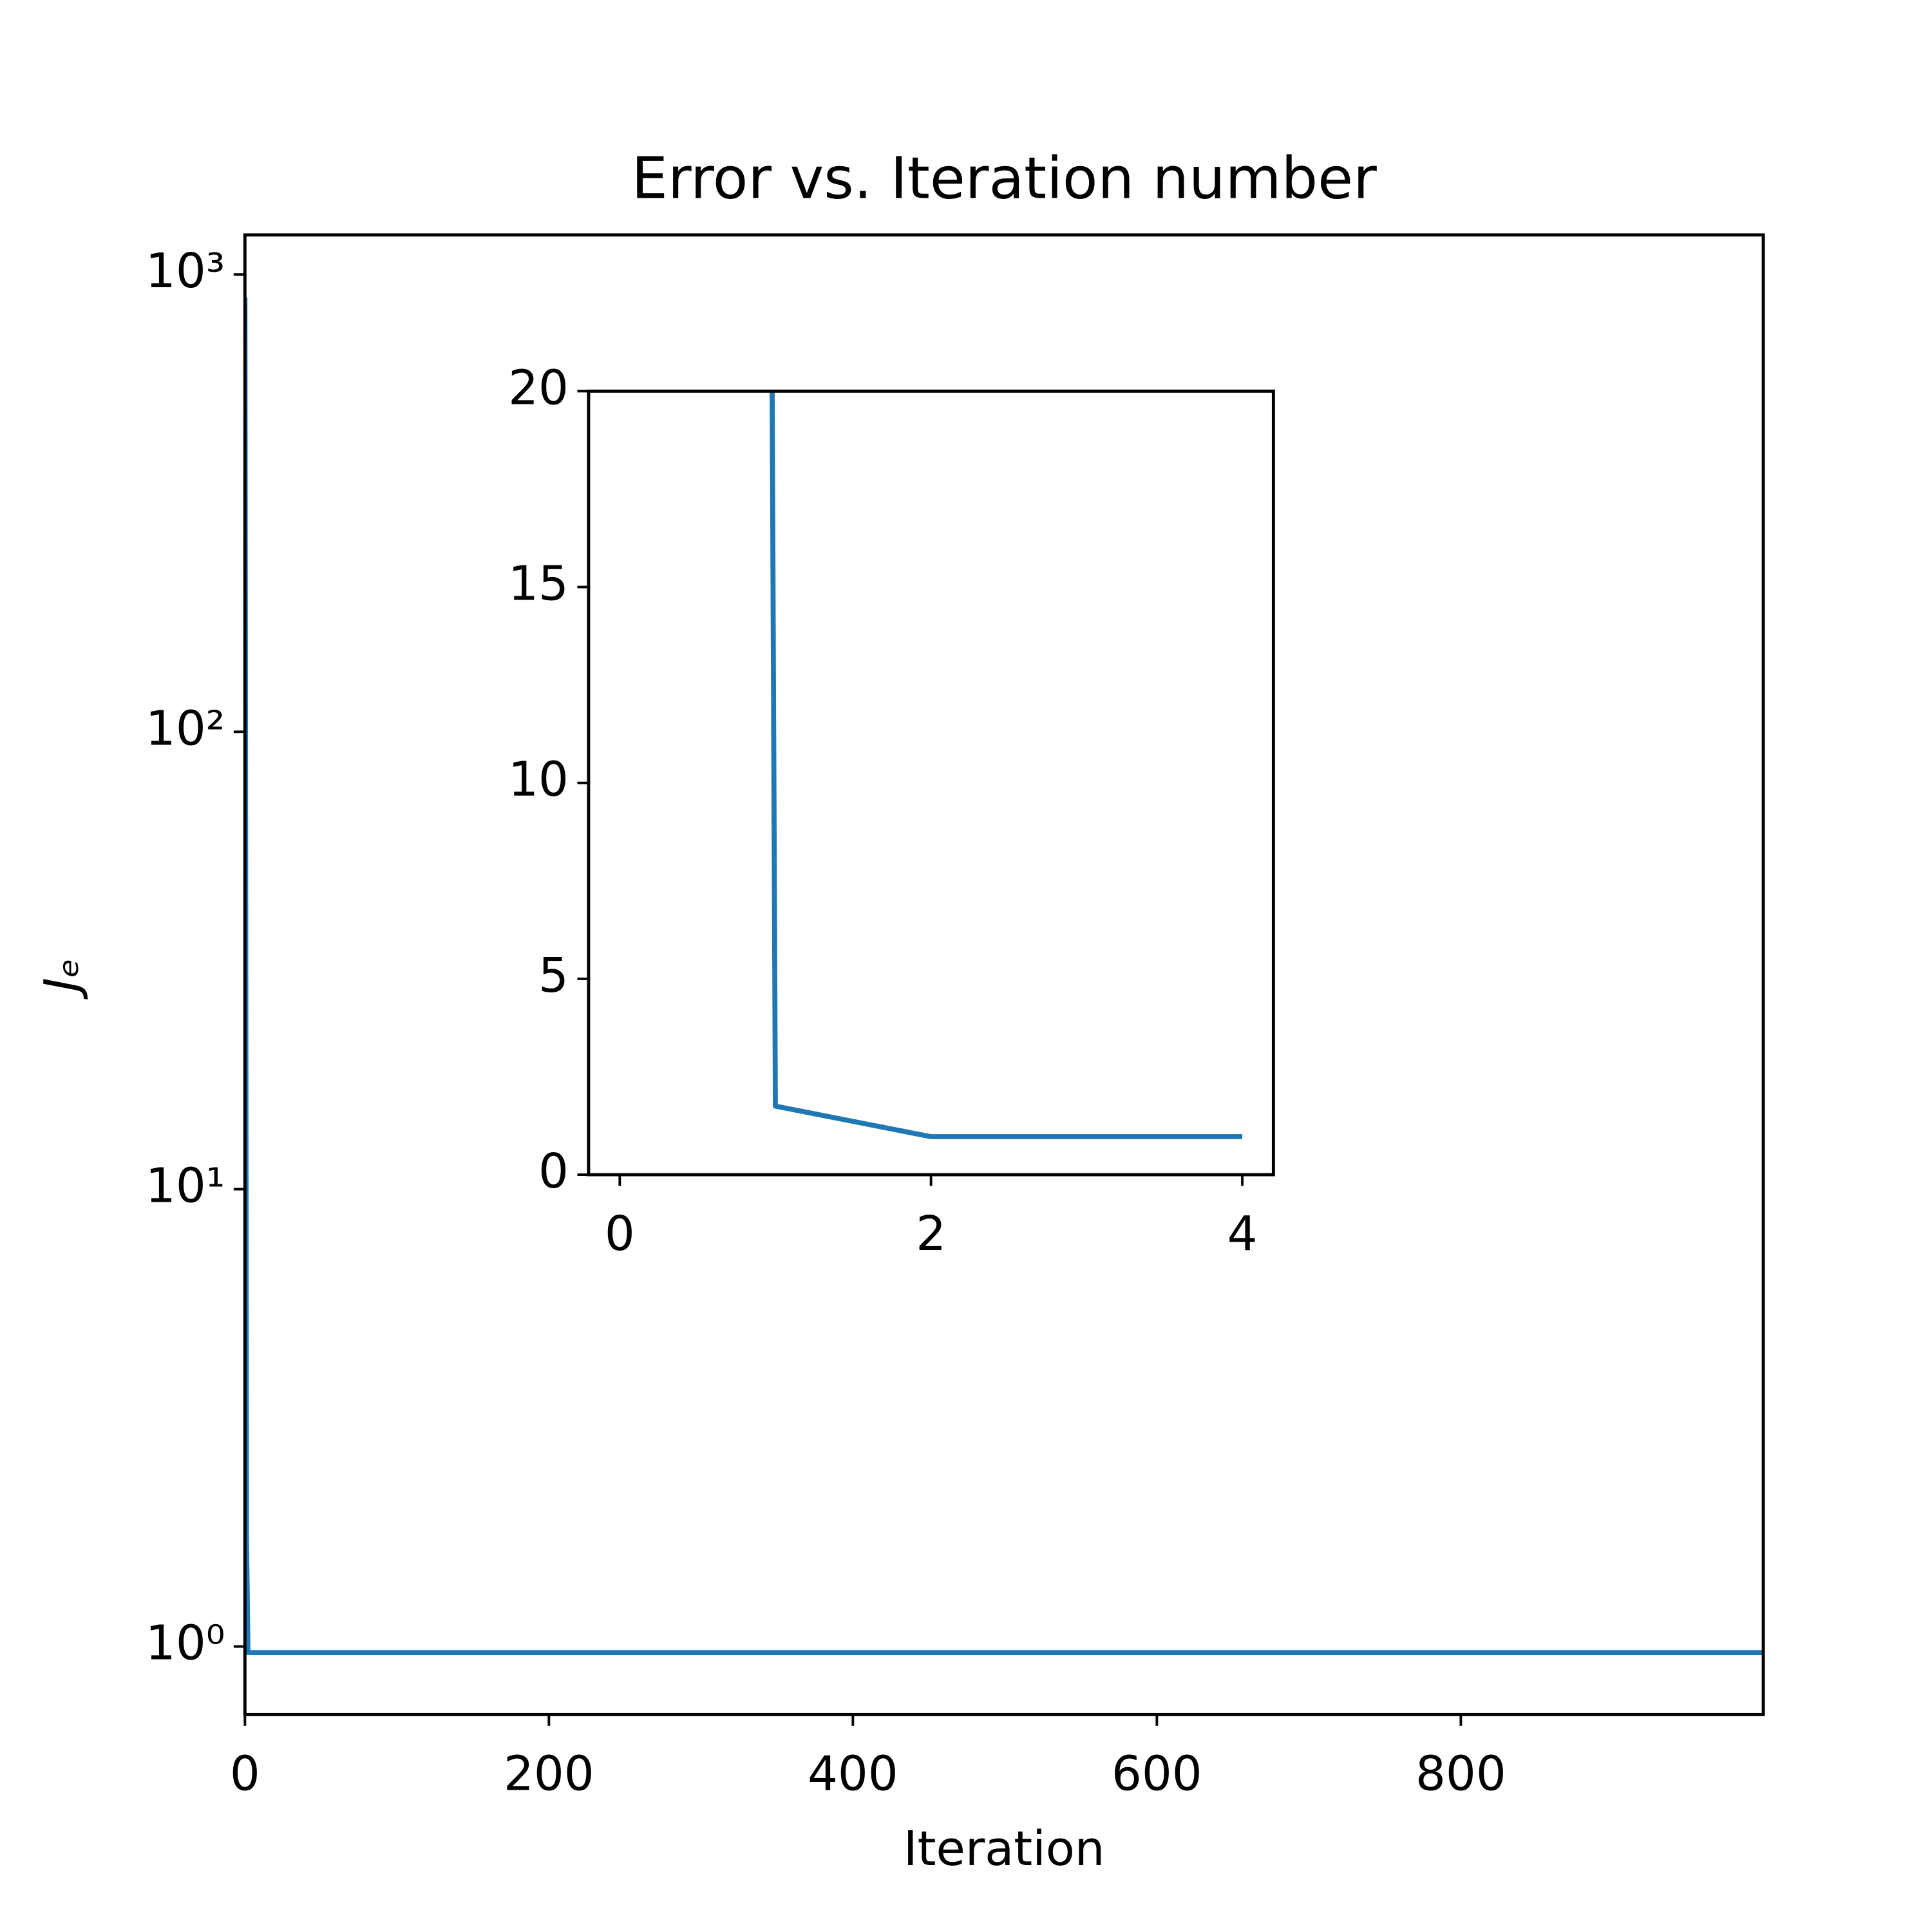  I want to click on chart-title: Error vs. Iteration number, so click(1005, 179).